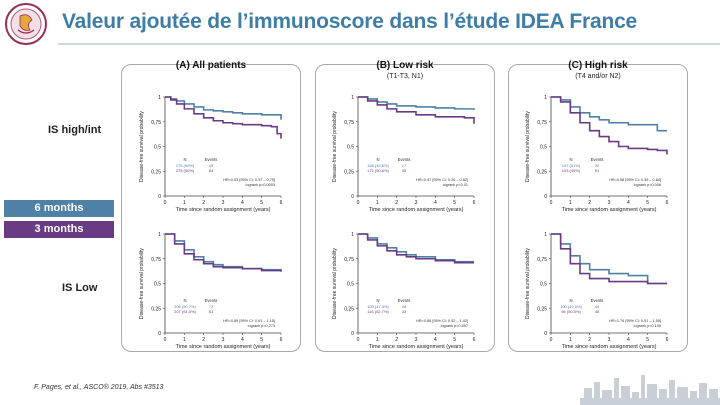 Image resolution: width=720 pixels, height=405 pixels. What do you see at coordinates (99, 387) in the screenshot?
I see `footnote-citation: F. Pages, et al., ASCO® 2019, Abs #3513` at bounding box center [99, 387].